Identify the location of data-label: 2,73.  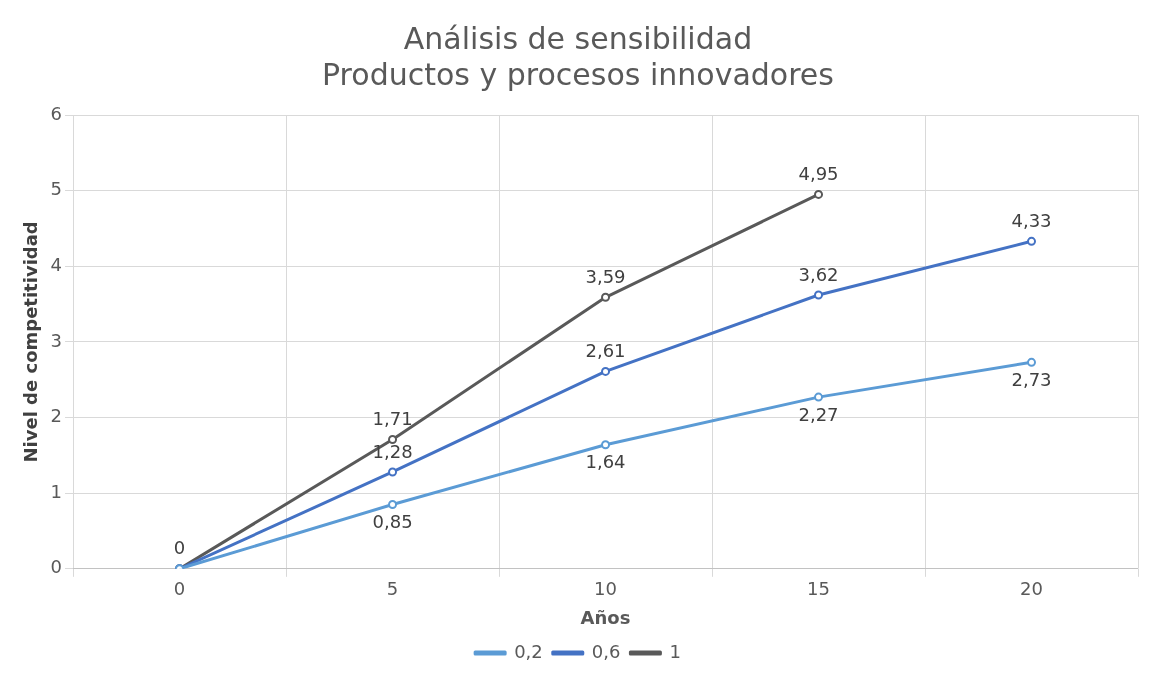
(1031, 379).